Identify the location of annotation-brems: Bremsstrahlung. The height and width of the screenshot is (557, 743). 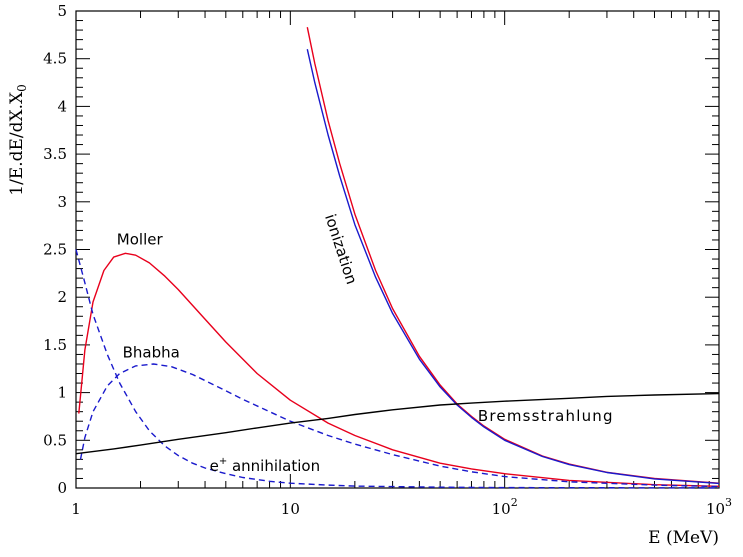
(546, 416).